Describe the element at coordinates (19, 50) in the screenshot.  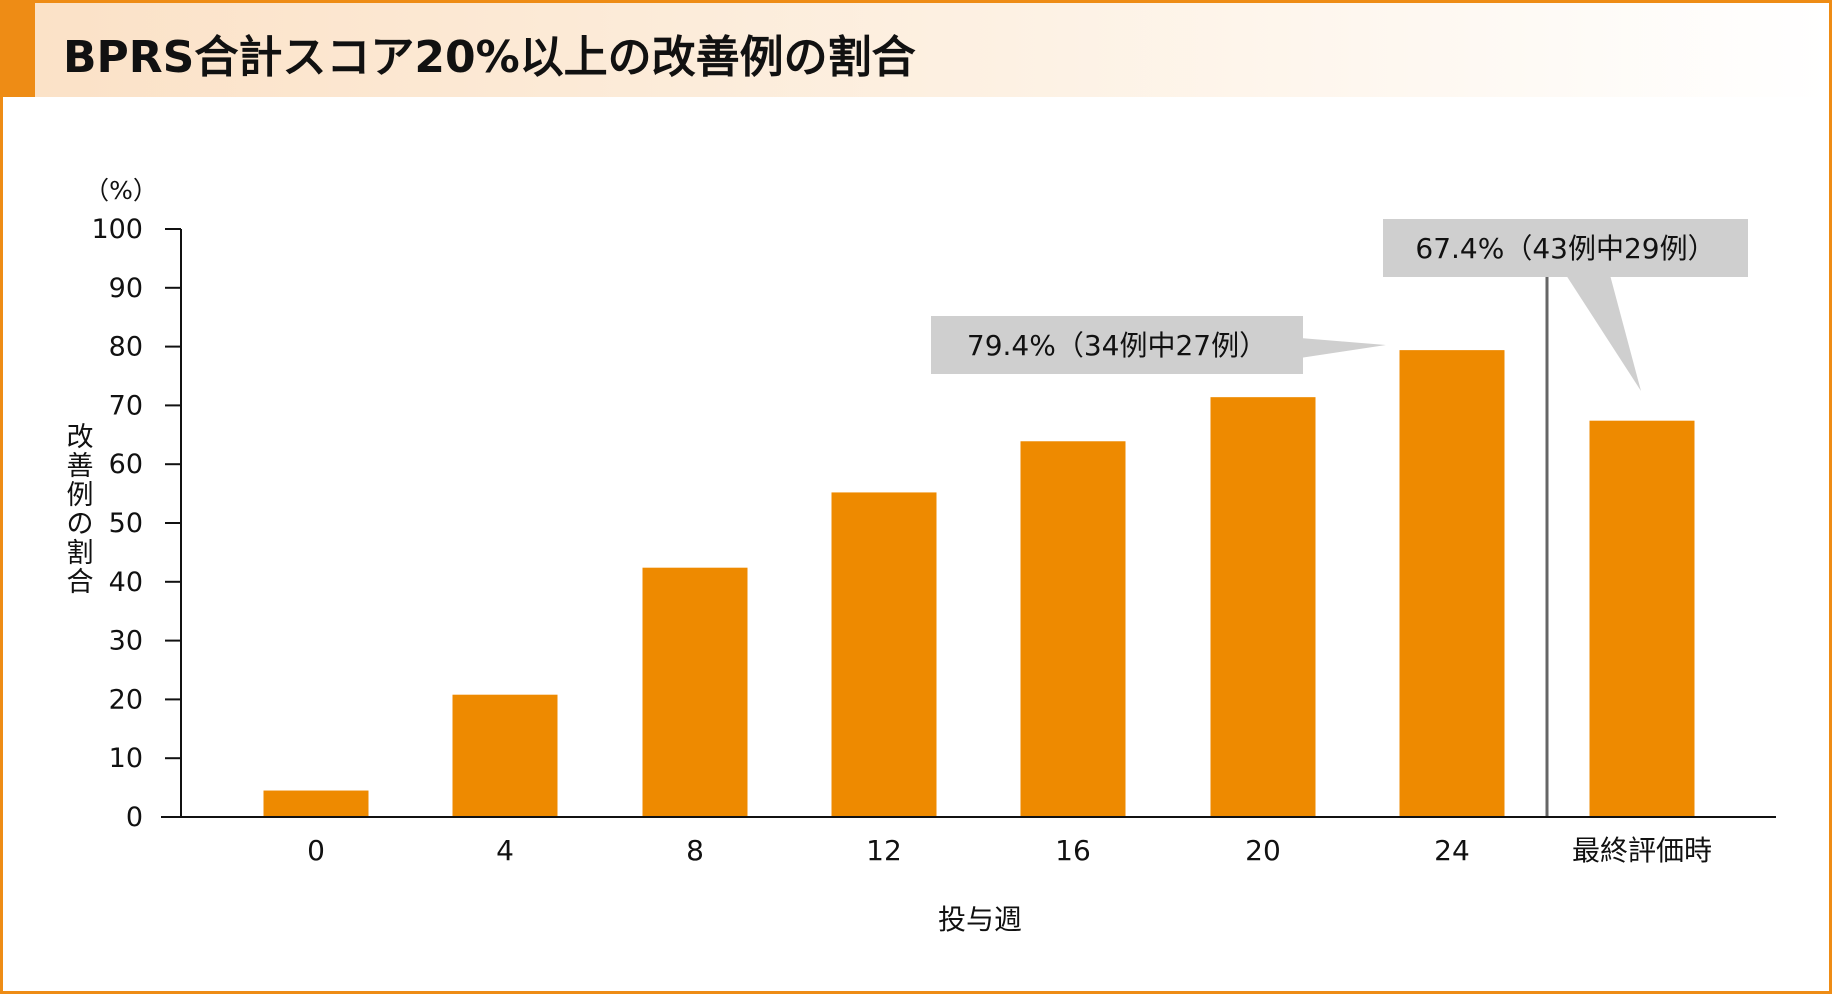
I see `title-accent-bar` at that location.